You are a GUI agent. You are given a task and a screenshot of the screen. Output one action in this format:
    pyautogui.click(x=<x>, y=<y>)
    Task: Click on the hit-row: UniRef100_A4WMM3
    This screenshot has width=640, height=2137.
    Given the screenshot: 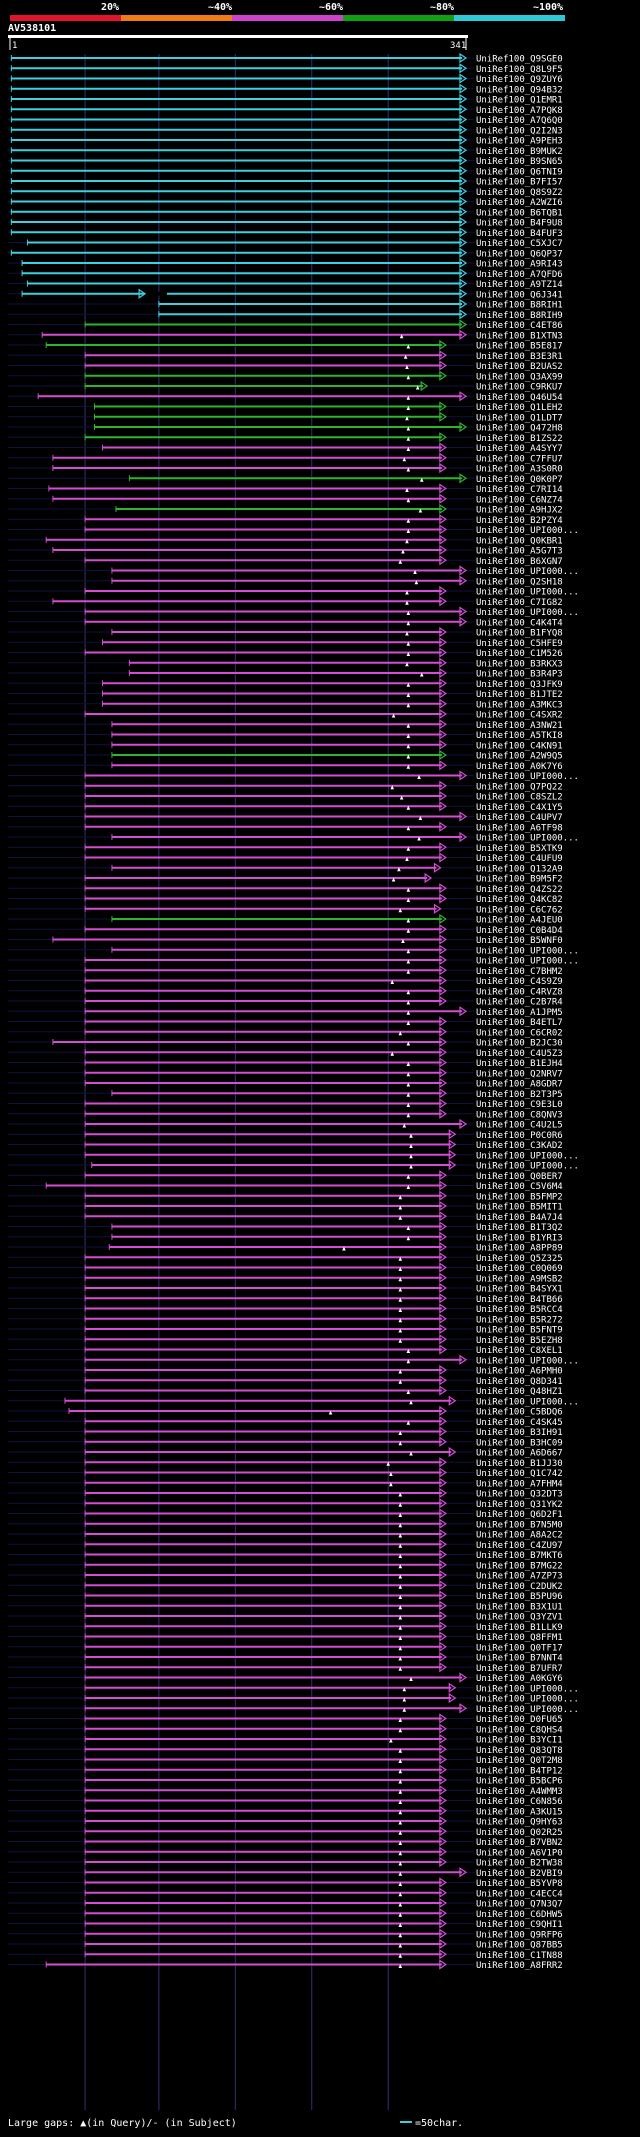 What is the action you would take?
    pyautogui.click(x=285, y=1791)
    